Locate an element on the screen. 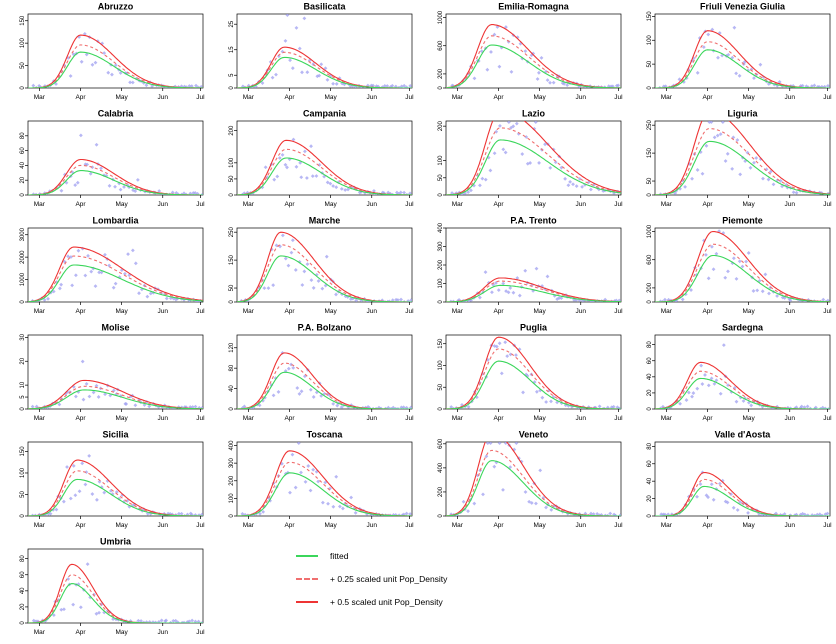  chart-title: Lombardia is located at coordinates (115, 221).